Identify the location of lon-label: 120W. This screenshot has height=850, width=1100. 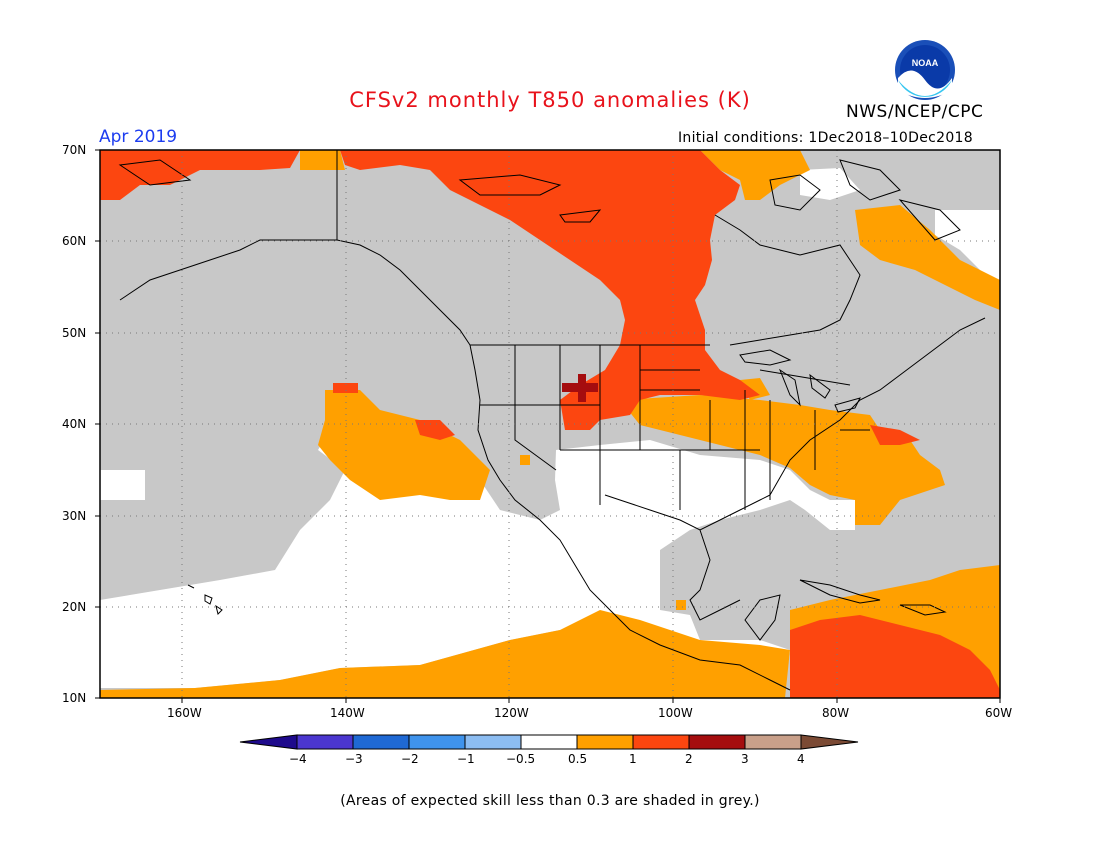
(511, 713).